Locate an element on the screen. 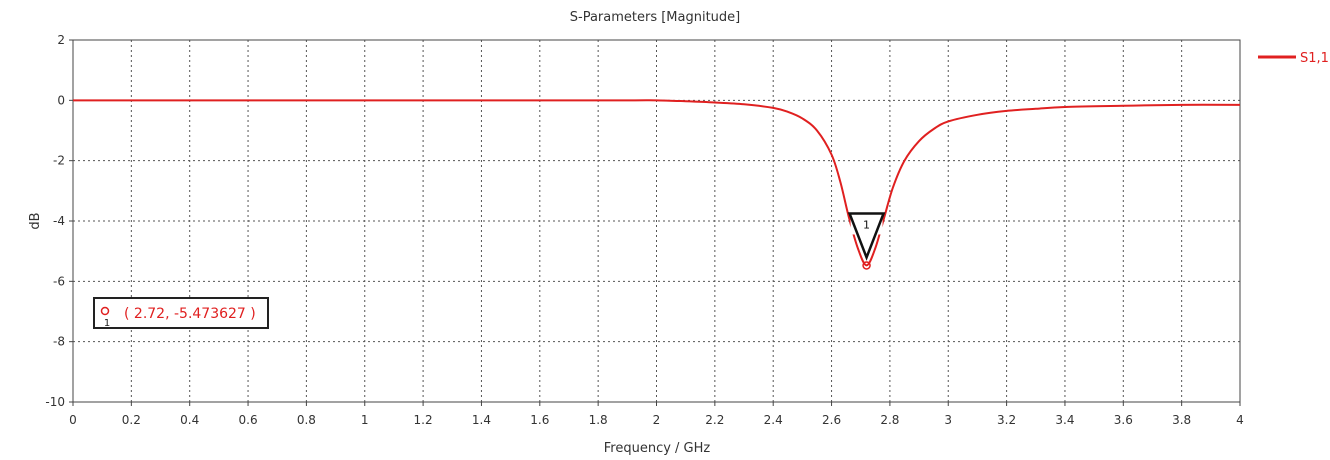 The height and width of the screenshot is (460, 1330). x-tick-label: 0.8 is located at coordinates (306, 420).